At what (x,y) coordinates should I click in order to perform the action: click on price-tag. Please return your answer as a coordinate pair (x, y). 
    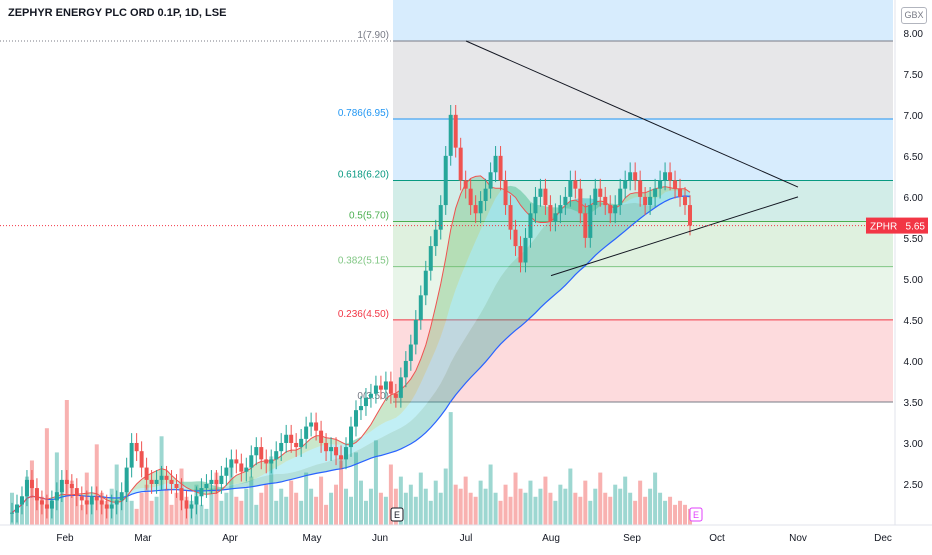
    Looking at the image, I should click on (897, 225).